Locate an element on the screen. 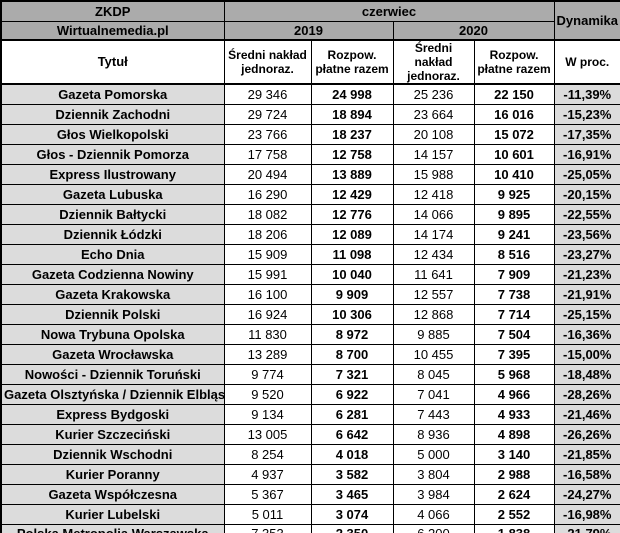  avg-2020-cell: 6 200 is located at coordinates (433, 528).